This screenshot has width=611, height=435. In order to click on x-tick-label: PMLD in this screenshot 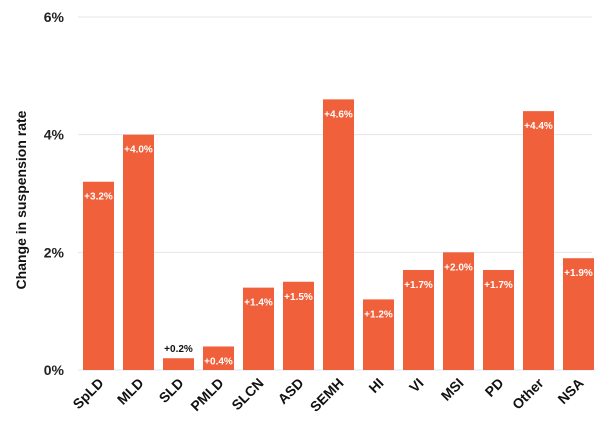, I will do `click(206, 394)`.